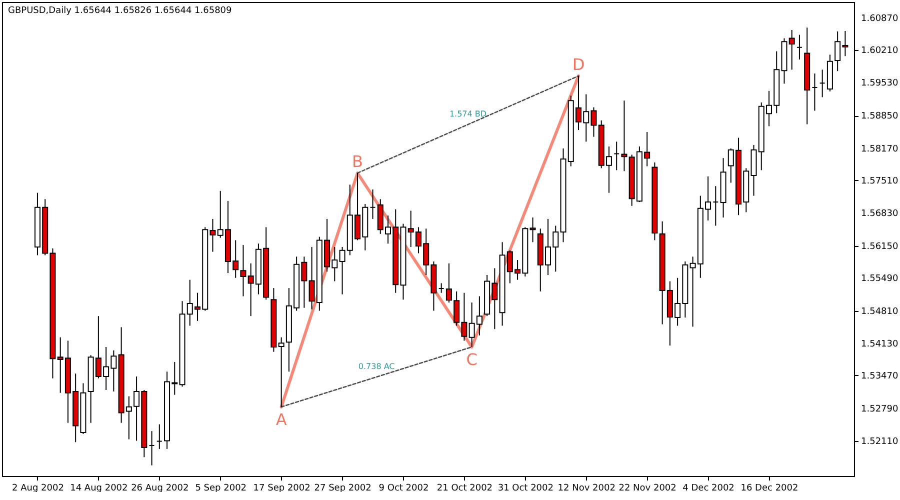 The image size is (900, 500). I want to click on x-tick-label: 4 Dec 2002, so click(708, 489).